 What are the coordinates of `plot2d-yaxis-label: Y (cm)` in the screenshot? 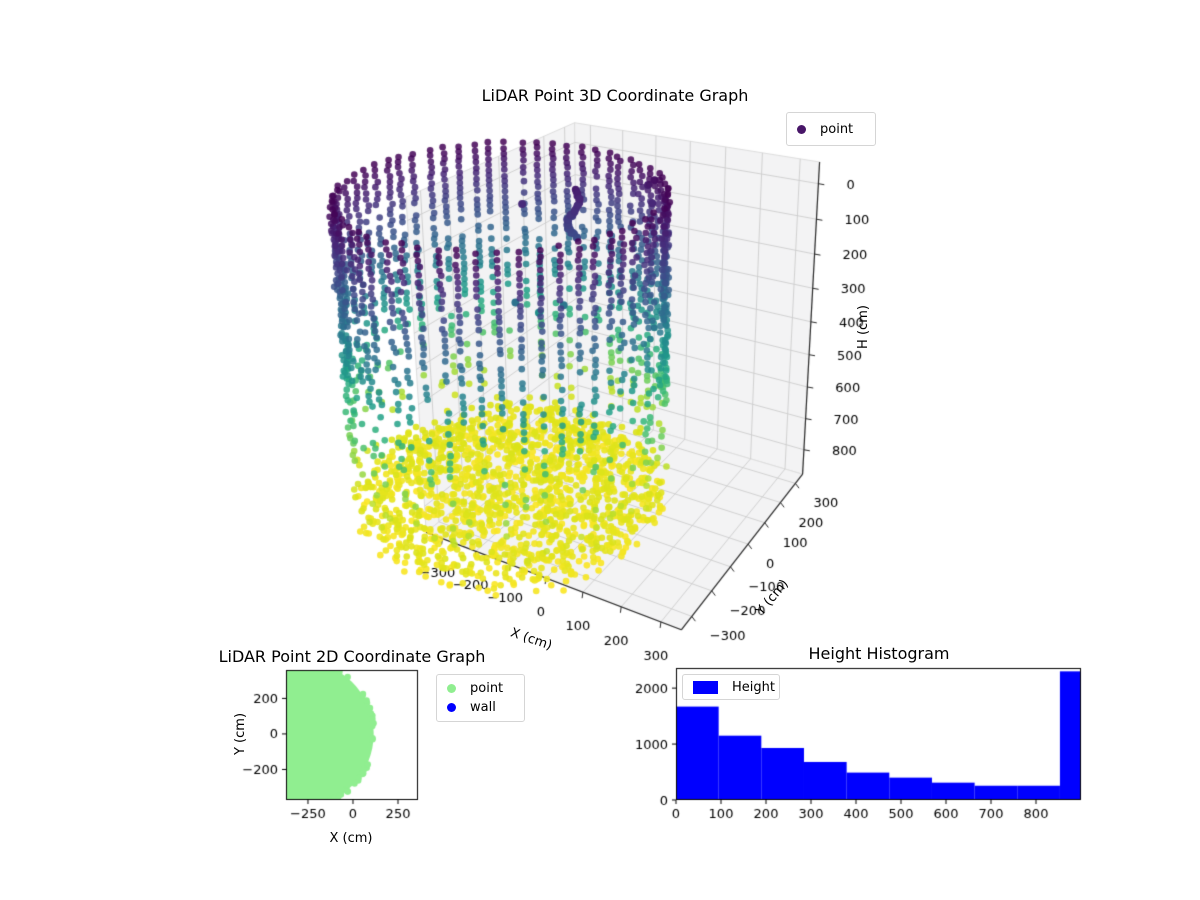 It's located at (240, 734).